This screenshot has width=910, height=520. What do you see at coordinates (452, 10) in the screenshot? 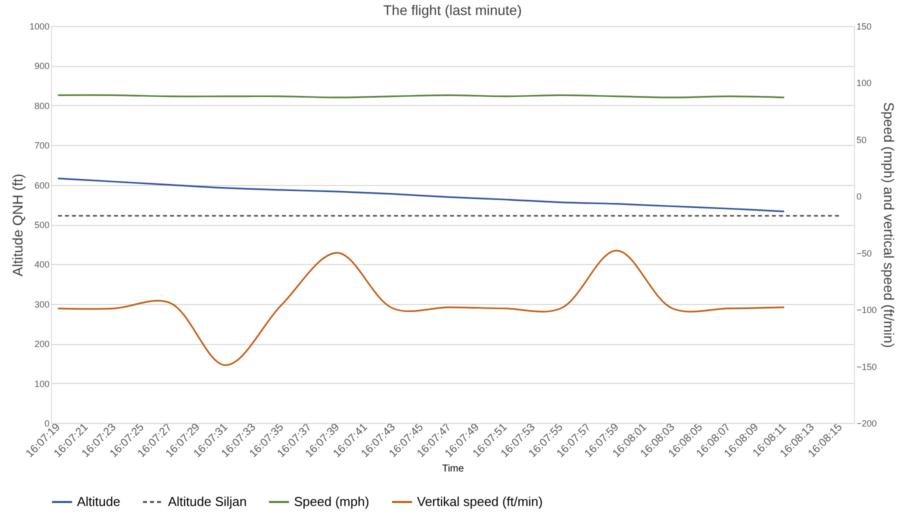
I see `chart-title: The flight (last minute)` at bounding box center [452, 10].